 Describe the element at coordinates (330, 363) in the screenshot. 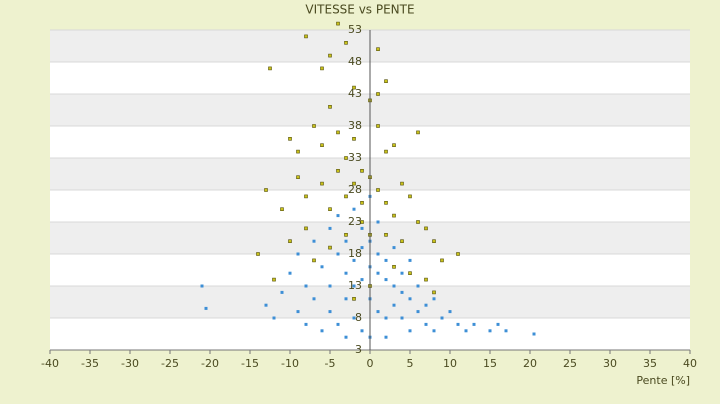

I see `x-tick-label: -5` at that location.